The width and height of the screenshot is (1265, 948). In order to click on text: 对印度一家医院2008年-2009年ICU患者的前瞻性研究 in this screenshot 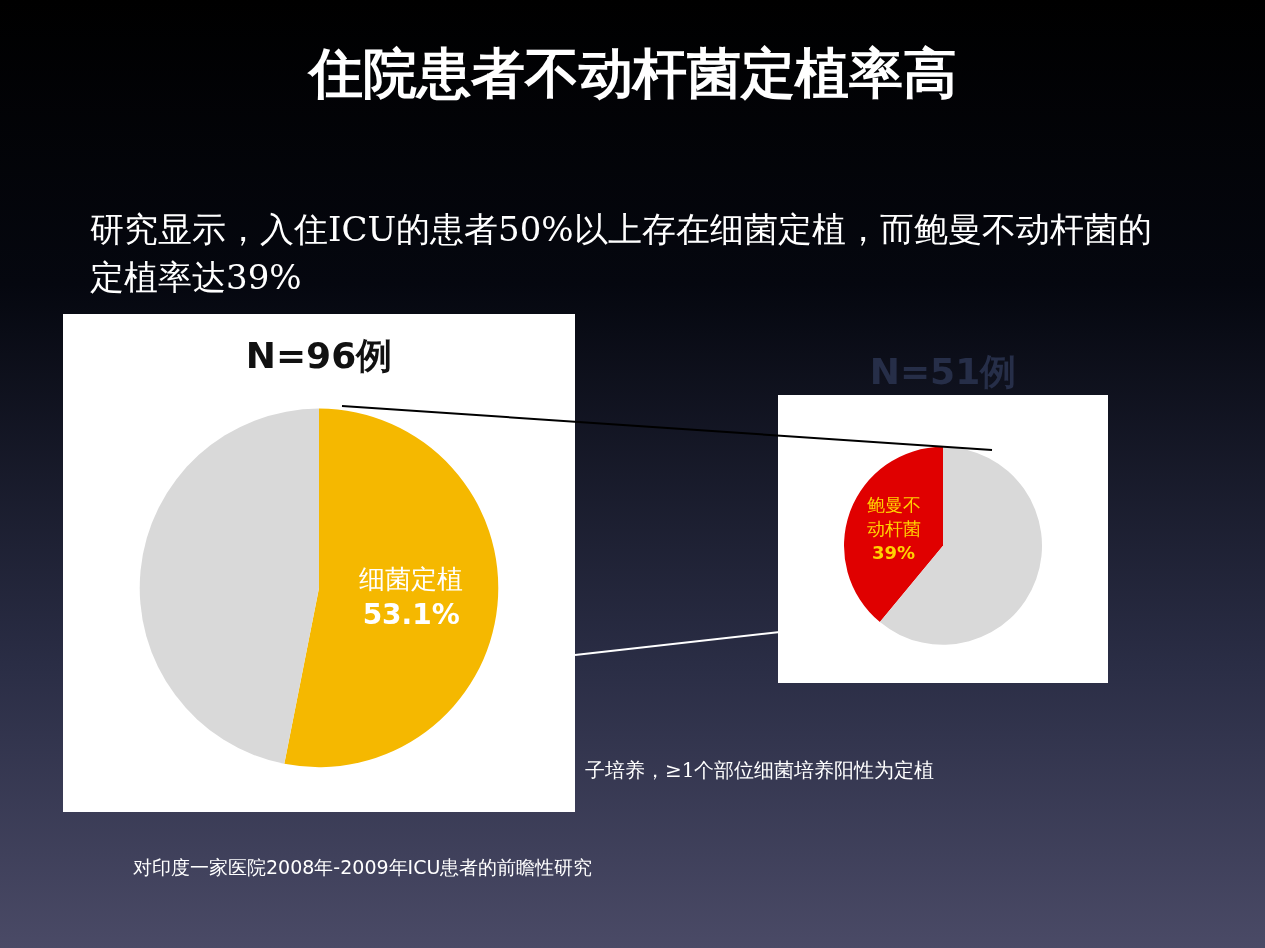, I will do `click(363, 867)`.